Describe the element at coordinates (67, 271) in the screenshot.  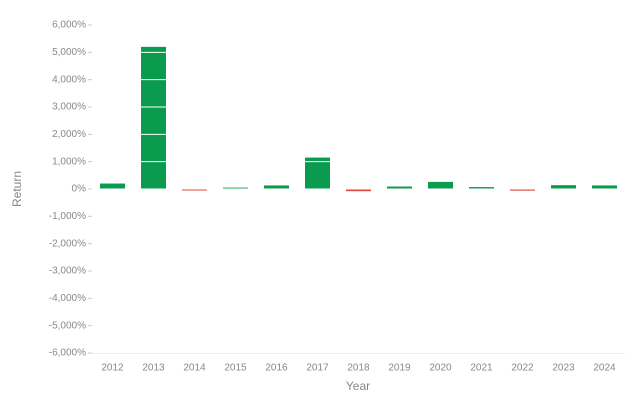
I see `y-tick-label: -3,000%` at that location.